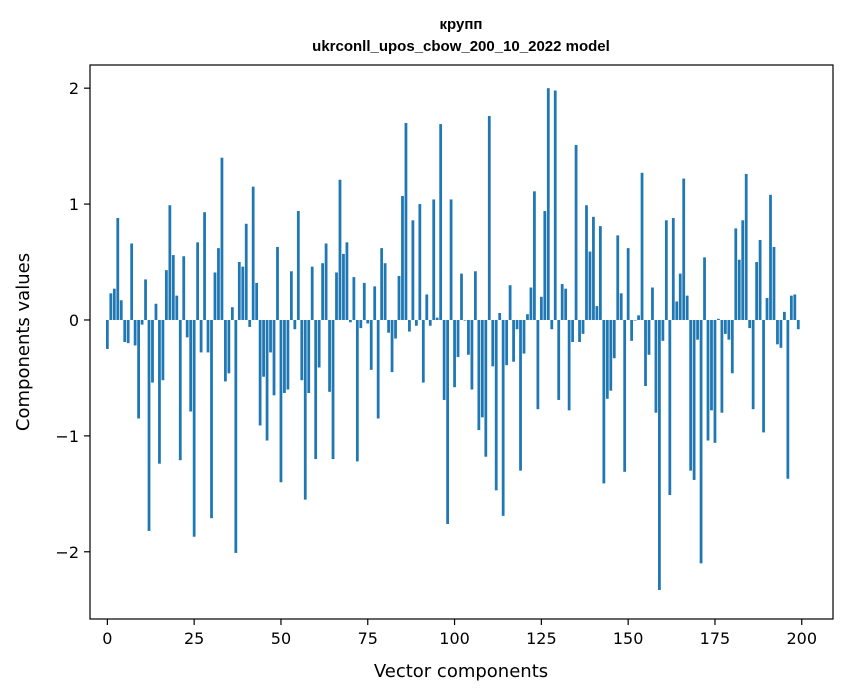 Image resolution: width=847 pixels, height=696 pixels. What do you see at coordinates (541, 638) in the screenshot?
I see `x-tick-label: 125` at bounding box center [541, 638].